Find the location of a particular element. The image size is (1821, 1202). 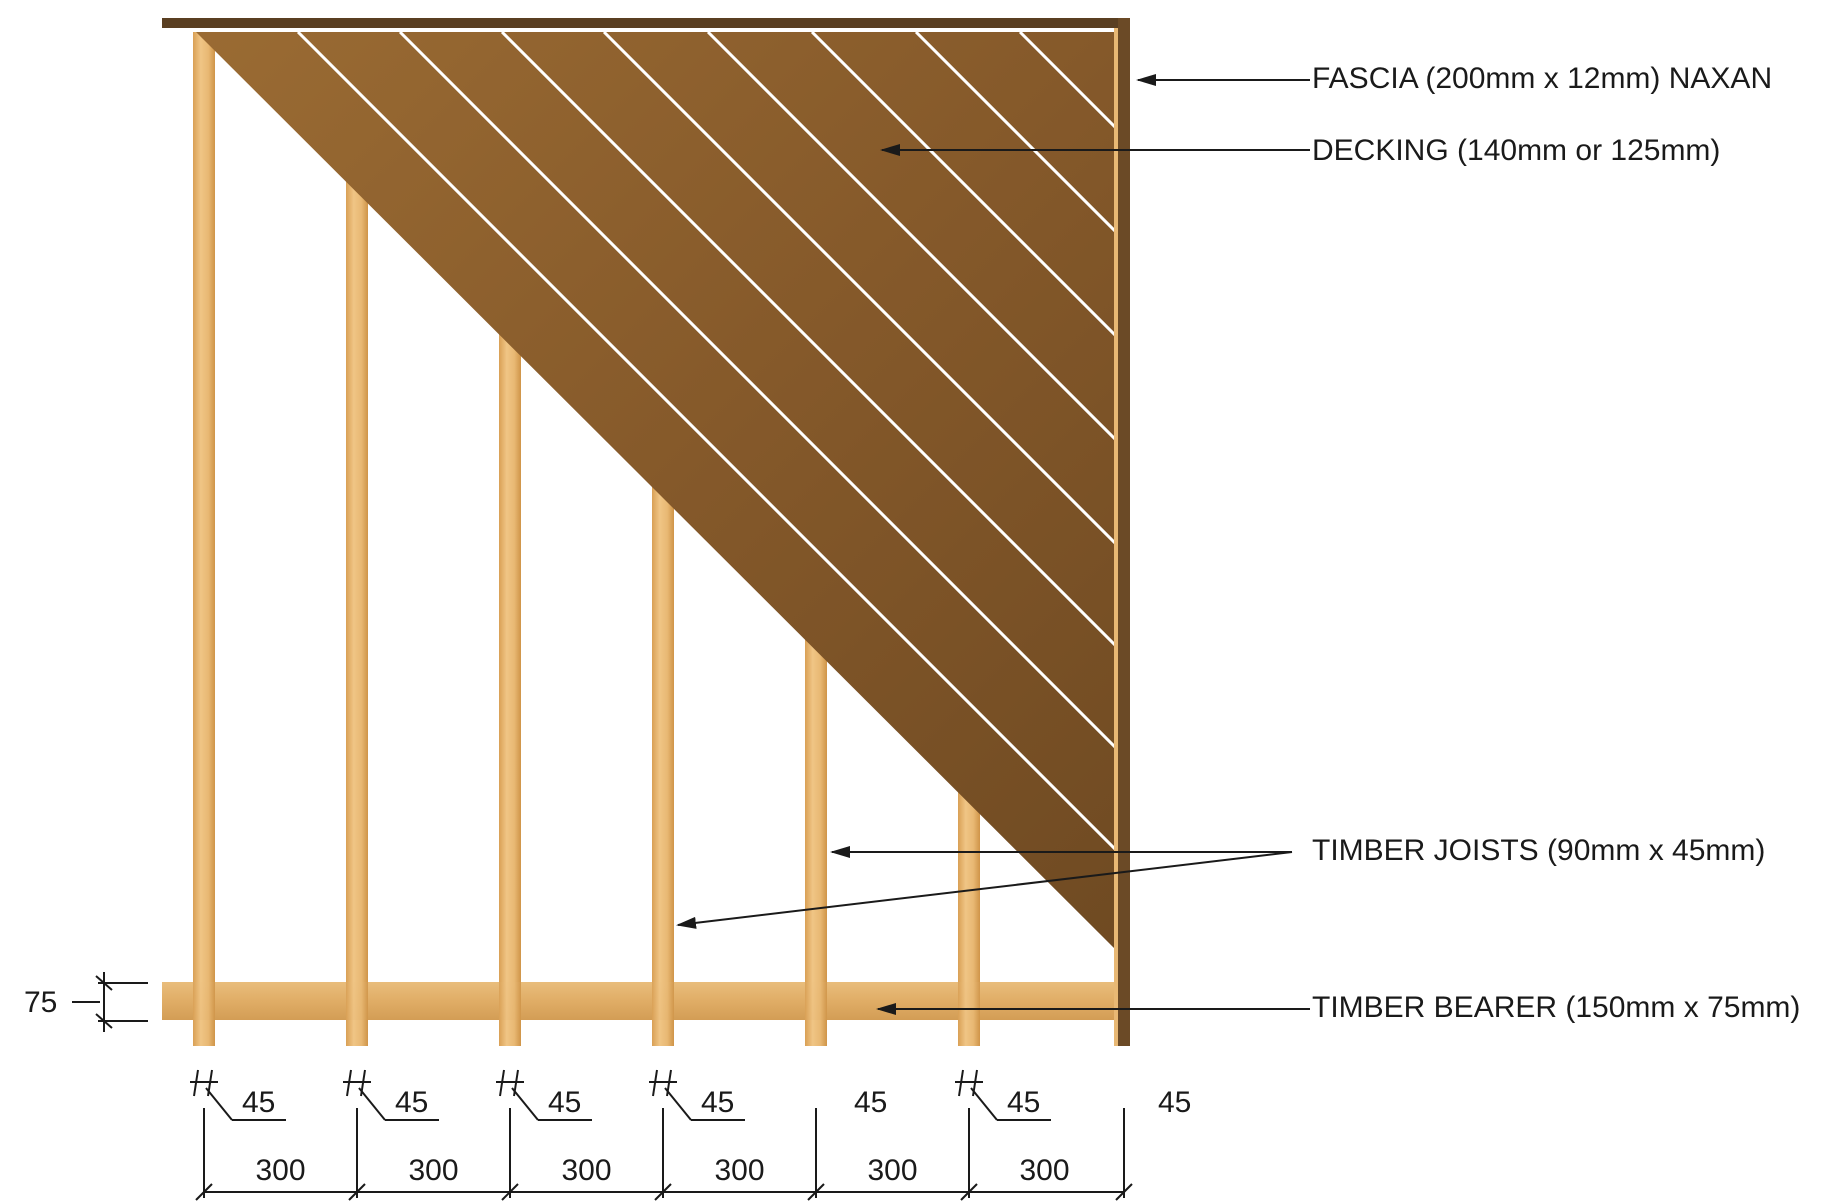

joists-label: TIMBER JOISTS (90mm x 45mm) is located at coordinates (1538, 850).